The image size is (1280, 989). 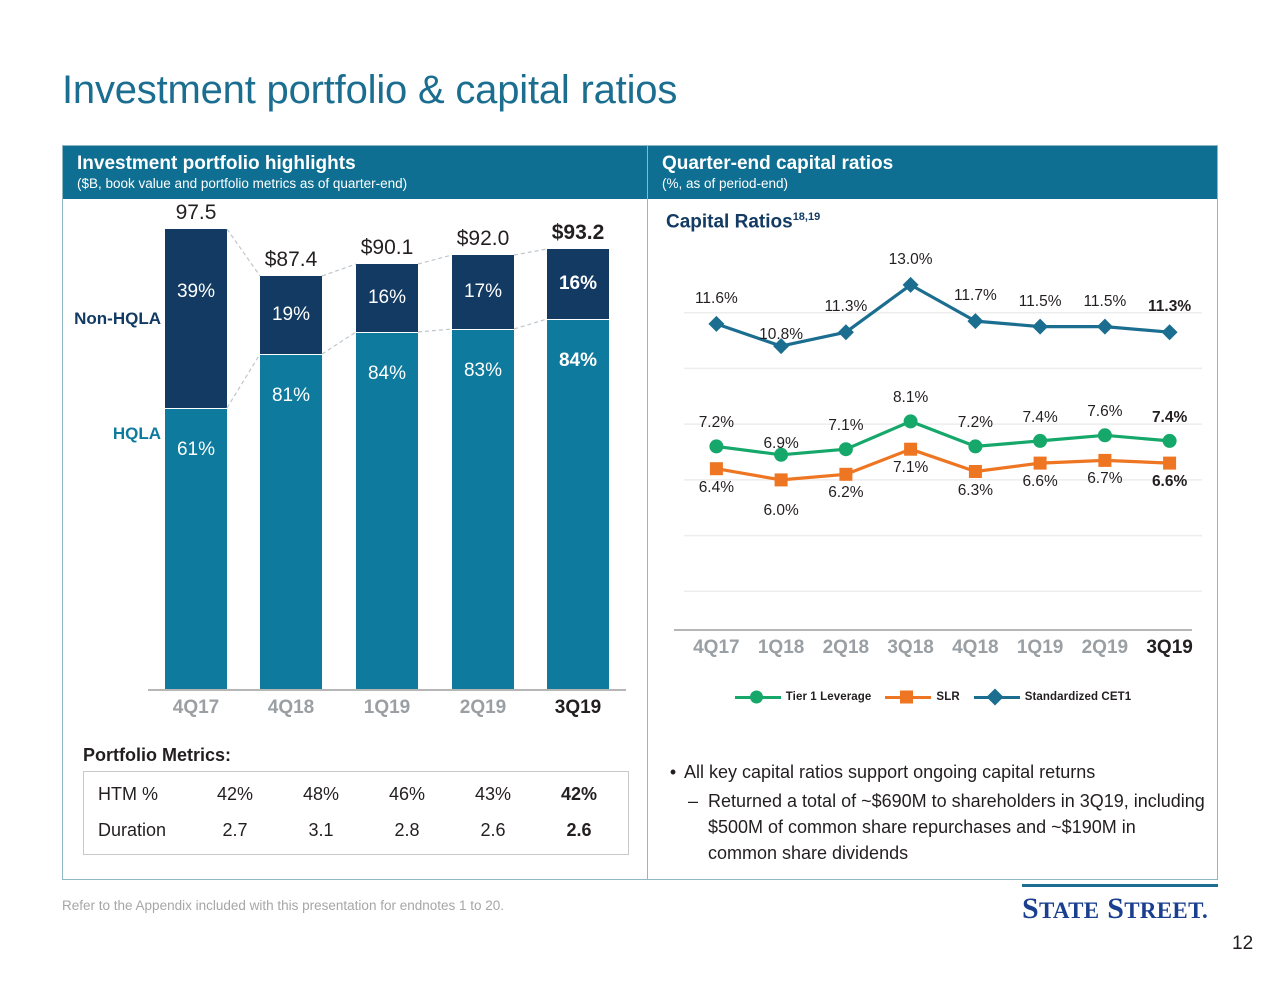 I want to click on metrics-cell: 2.8, so click(x=407, y=829).